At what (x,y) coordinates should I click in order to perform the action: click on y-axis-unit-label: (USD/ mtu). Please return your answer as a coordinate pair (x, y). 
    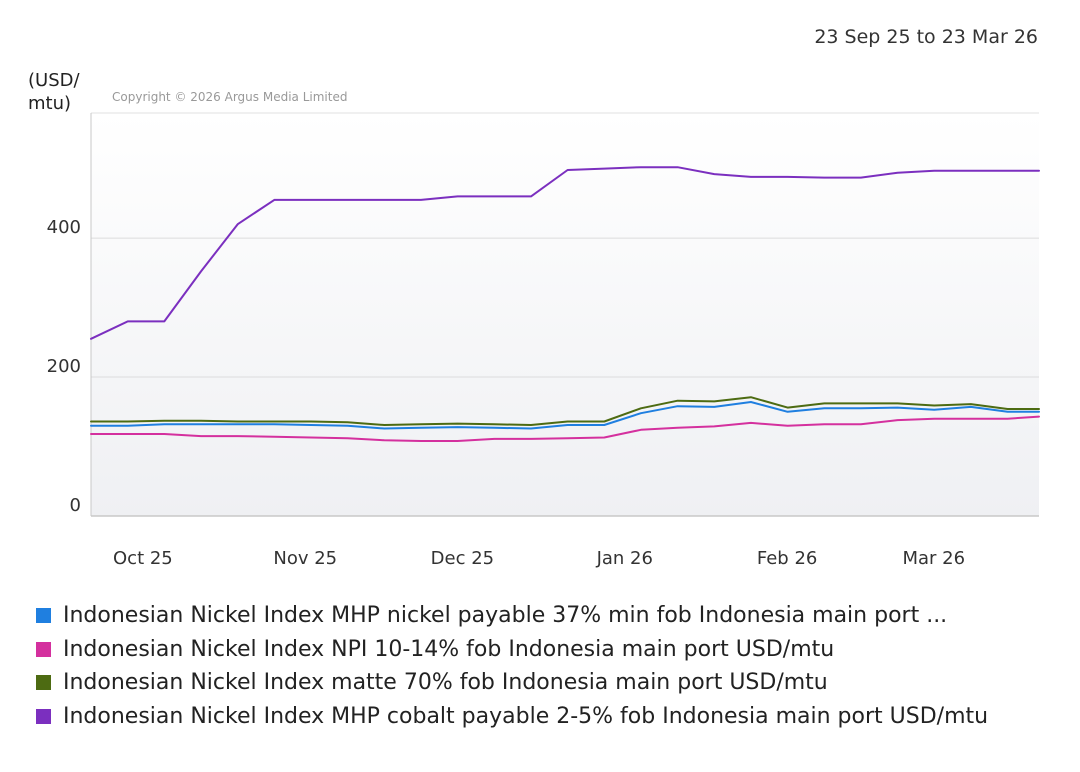
    Looking at the image, I should click on (54, 92).